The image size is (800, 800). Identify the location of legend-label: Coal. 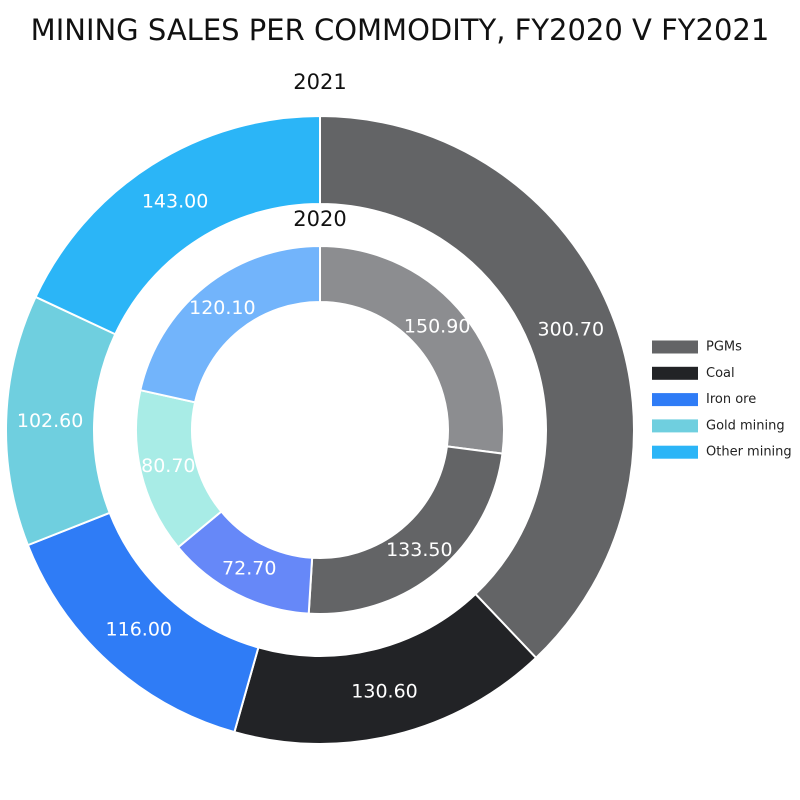
(720, 373).